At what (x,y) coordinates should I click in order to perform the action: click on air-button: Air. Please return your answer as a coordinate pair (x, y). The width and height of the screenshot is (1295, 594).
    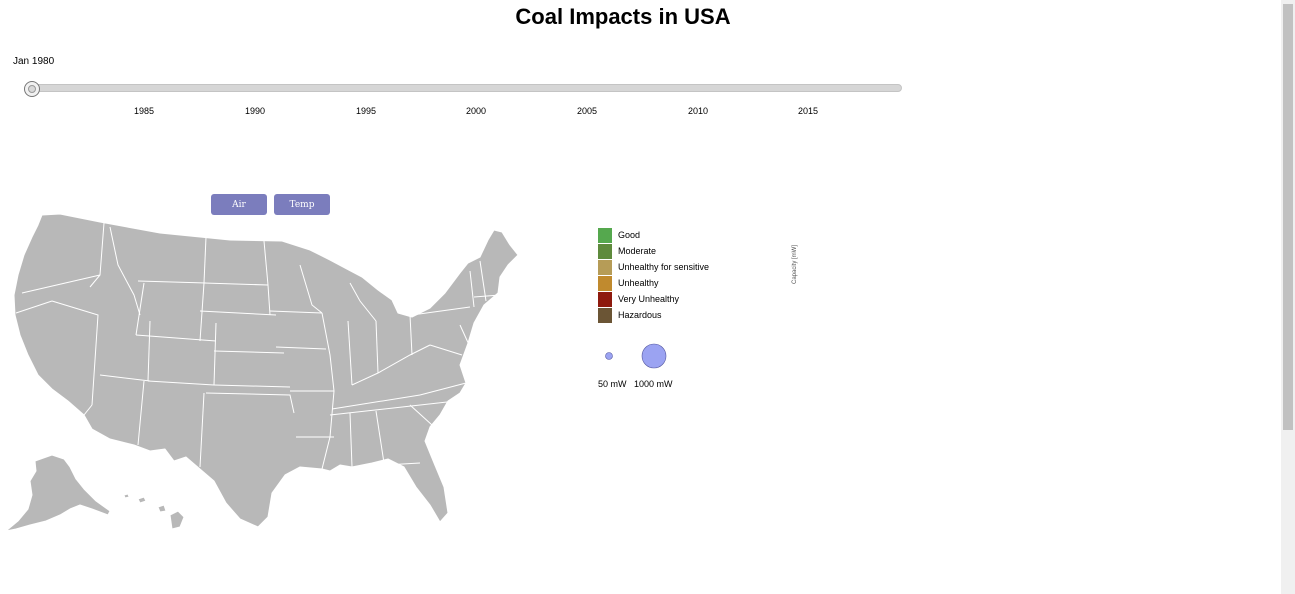
    Looking at the image, I should click on (239, 204).